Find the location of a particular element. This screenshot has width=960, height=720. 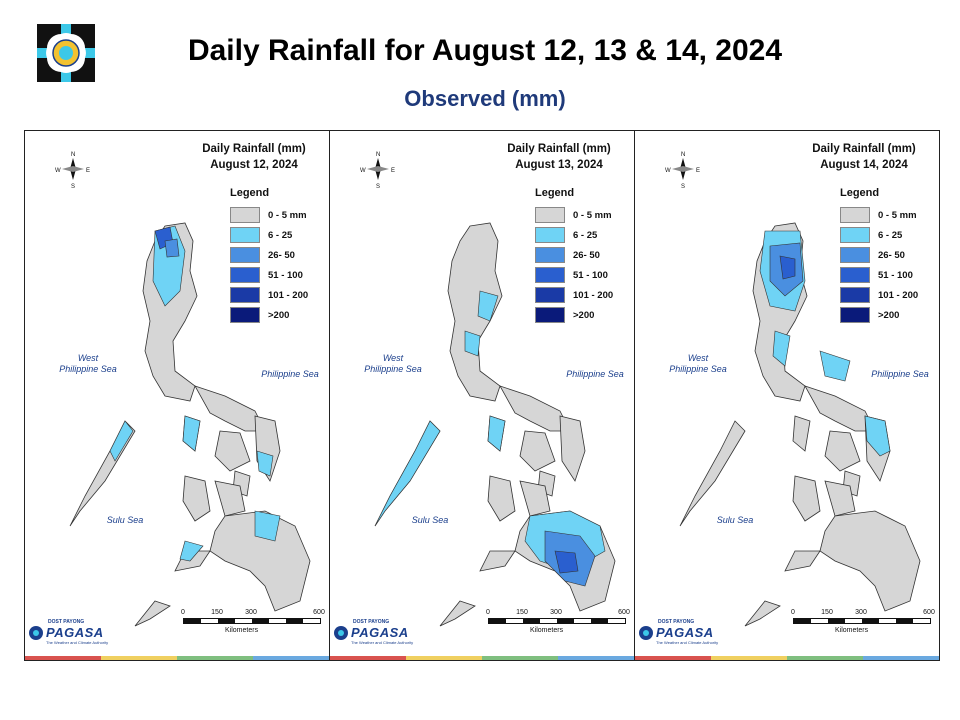

panel-title: Daily Rainfall (mm) August 13, 2024 is located at coordinates (559, 157).